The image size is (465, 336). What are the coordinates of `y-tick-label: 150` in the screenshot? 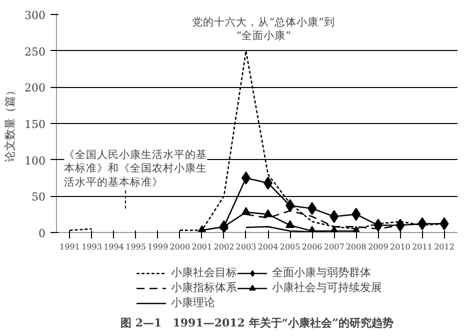 It's located at (35, 124).